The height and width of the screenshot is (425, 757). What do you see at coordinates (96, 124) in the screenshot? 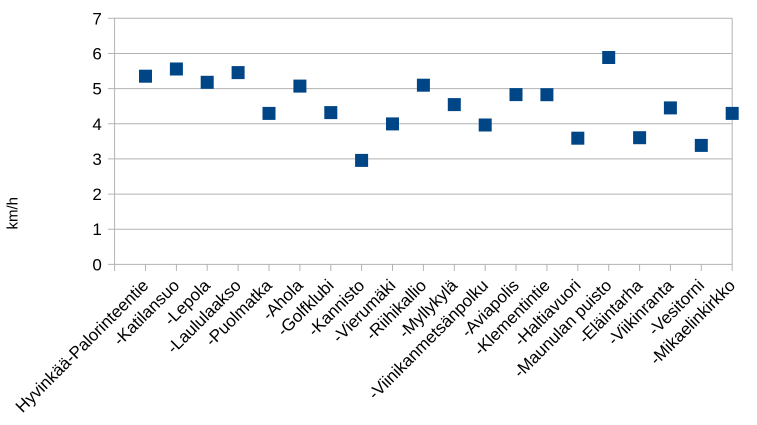
I see `svg-text: 4` at bounding box center [96, 124].